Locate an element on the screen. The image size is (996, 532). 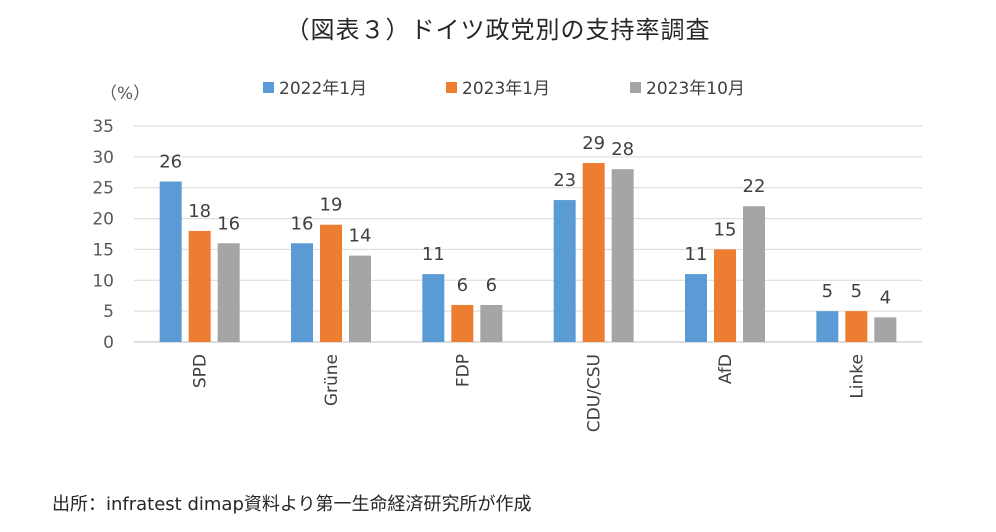
data-label: 26 is located at coordinates (170, 162).